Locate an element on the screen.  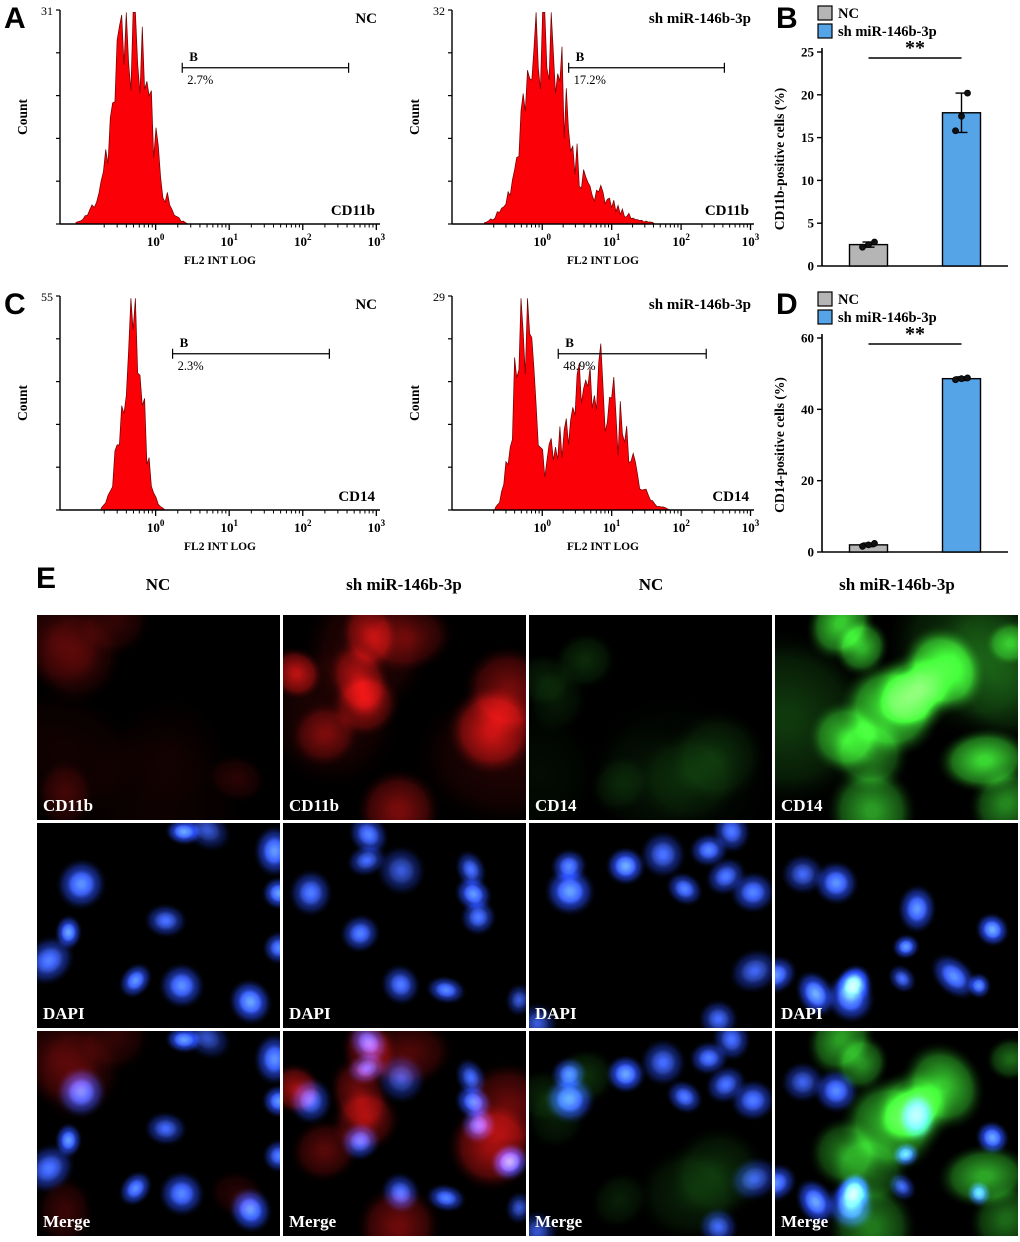
svg-text: 17.2% is located at coordinates (590, 80).